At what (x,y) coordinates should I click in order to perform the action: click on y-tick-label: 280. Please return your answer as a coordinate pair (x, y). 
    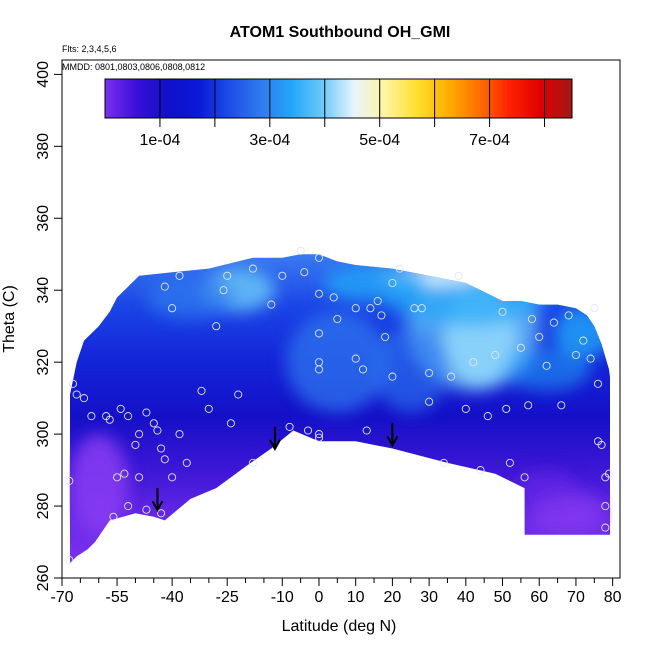
    Looking at the image, I should click on (43, 506).